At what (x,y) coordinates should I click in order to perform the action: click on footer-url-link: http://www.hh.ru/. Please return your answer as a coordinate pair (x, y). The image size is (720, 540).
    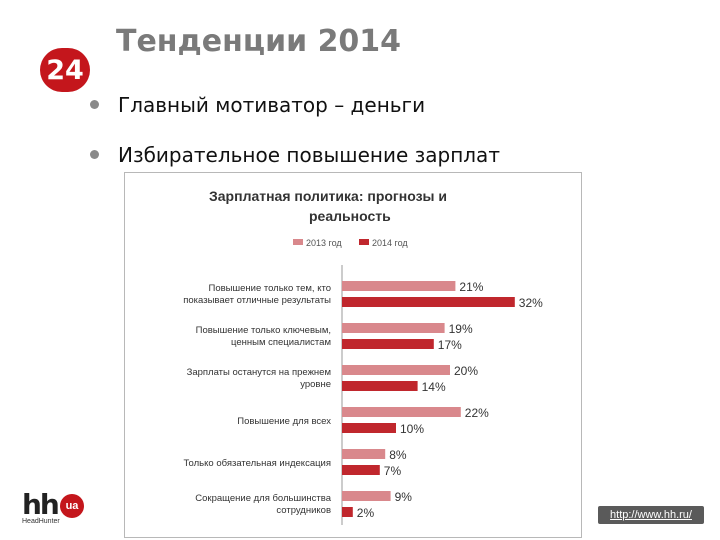
    Looking at the image, I should click on (651, 515).